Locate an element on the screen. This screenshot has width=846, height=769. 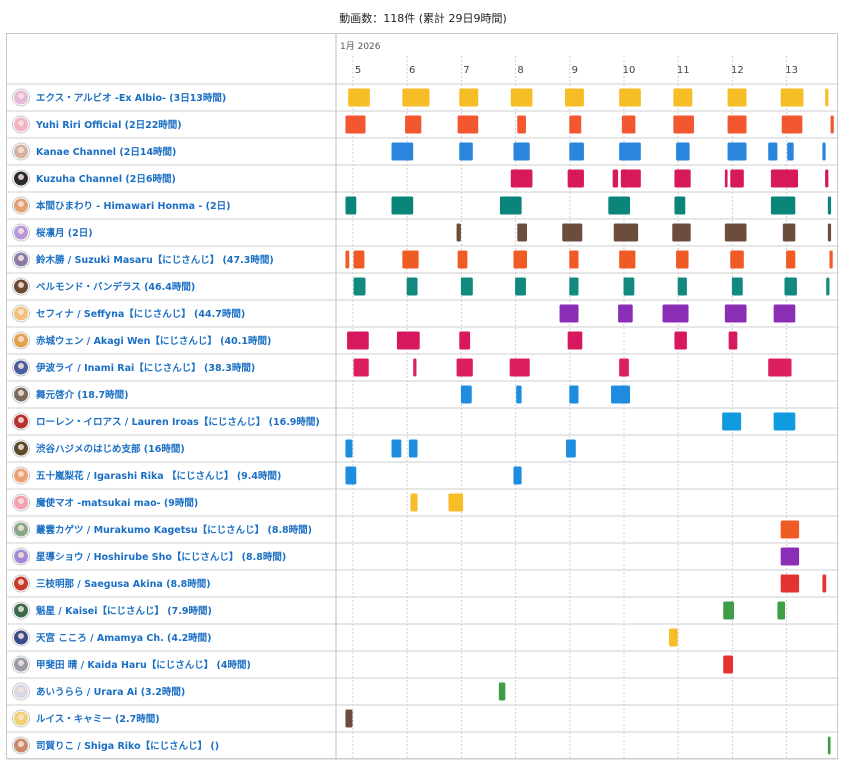
channel-name-link: 鈴木勝 / Suzuki Masaru【にじさんじ】 (47.3時間) is located at coordinates (155, 260).